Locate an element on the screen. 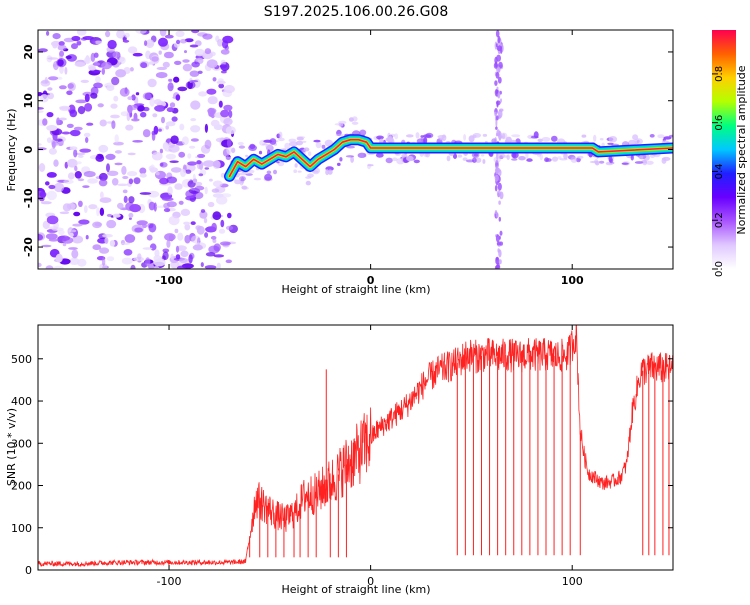 Image resolution: width=750 pixels, height=605 pixels. figure-title: S197.2025.106.00.26.G08 is located at coordinates (356, 12).